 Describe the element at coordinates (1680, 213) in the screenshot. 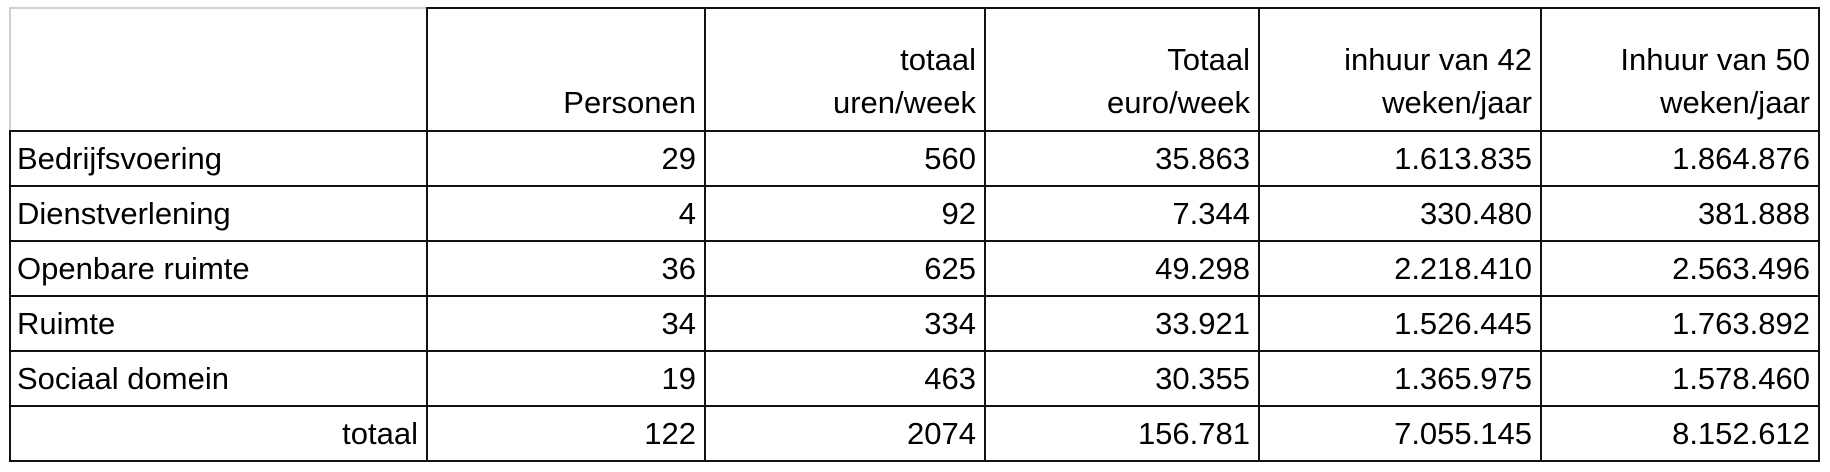

I see `cell-value: 381.888` at that location.